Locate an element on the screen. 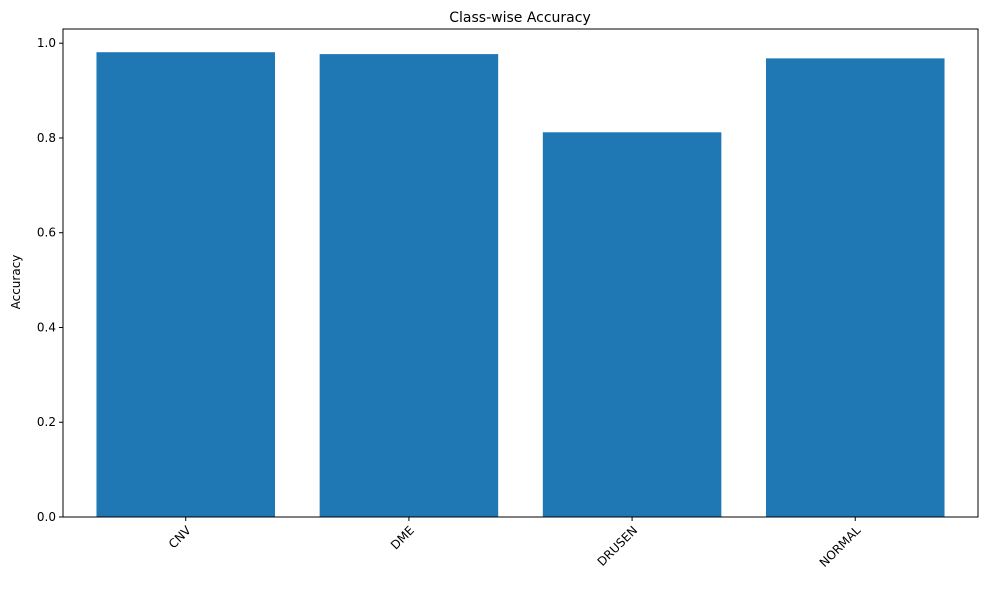 The width and height of the screenshot is (989, 590). bar-cnv is located at coordinates (186, 284).